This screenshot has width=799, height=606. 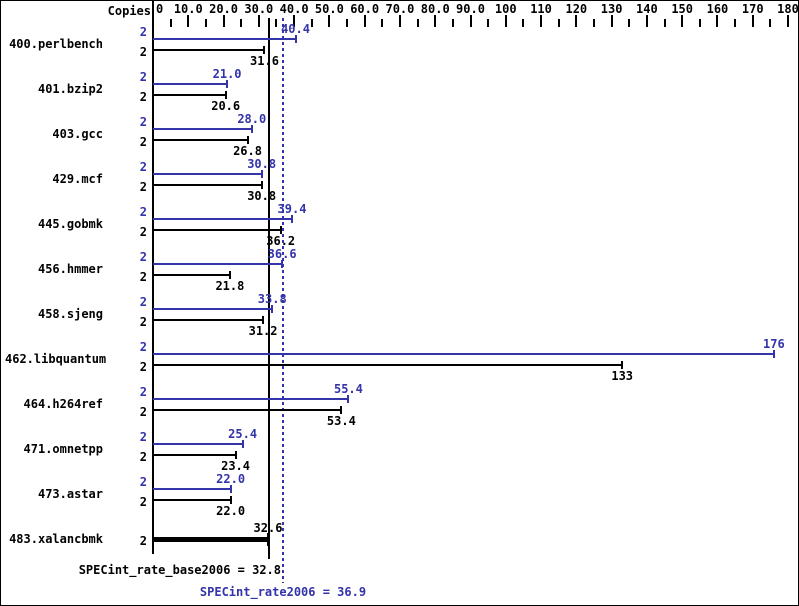 What do you see at coordinates (294, 9) in the screenshot?
I see `x-axis-tick-label: 40.0` at bounding box center [294, 9].